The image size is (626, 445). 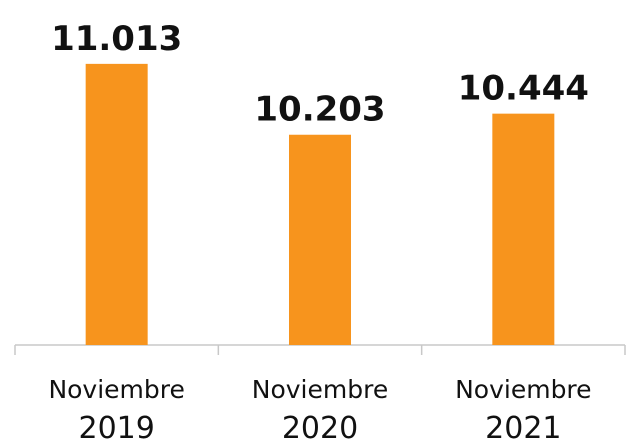 What do you see at coordinates (320, 410) in the screenshot?
I see `x-tick-label: Noviembre 2020` at bounding box center [320, 410].